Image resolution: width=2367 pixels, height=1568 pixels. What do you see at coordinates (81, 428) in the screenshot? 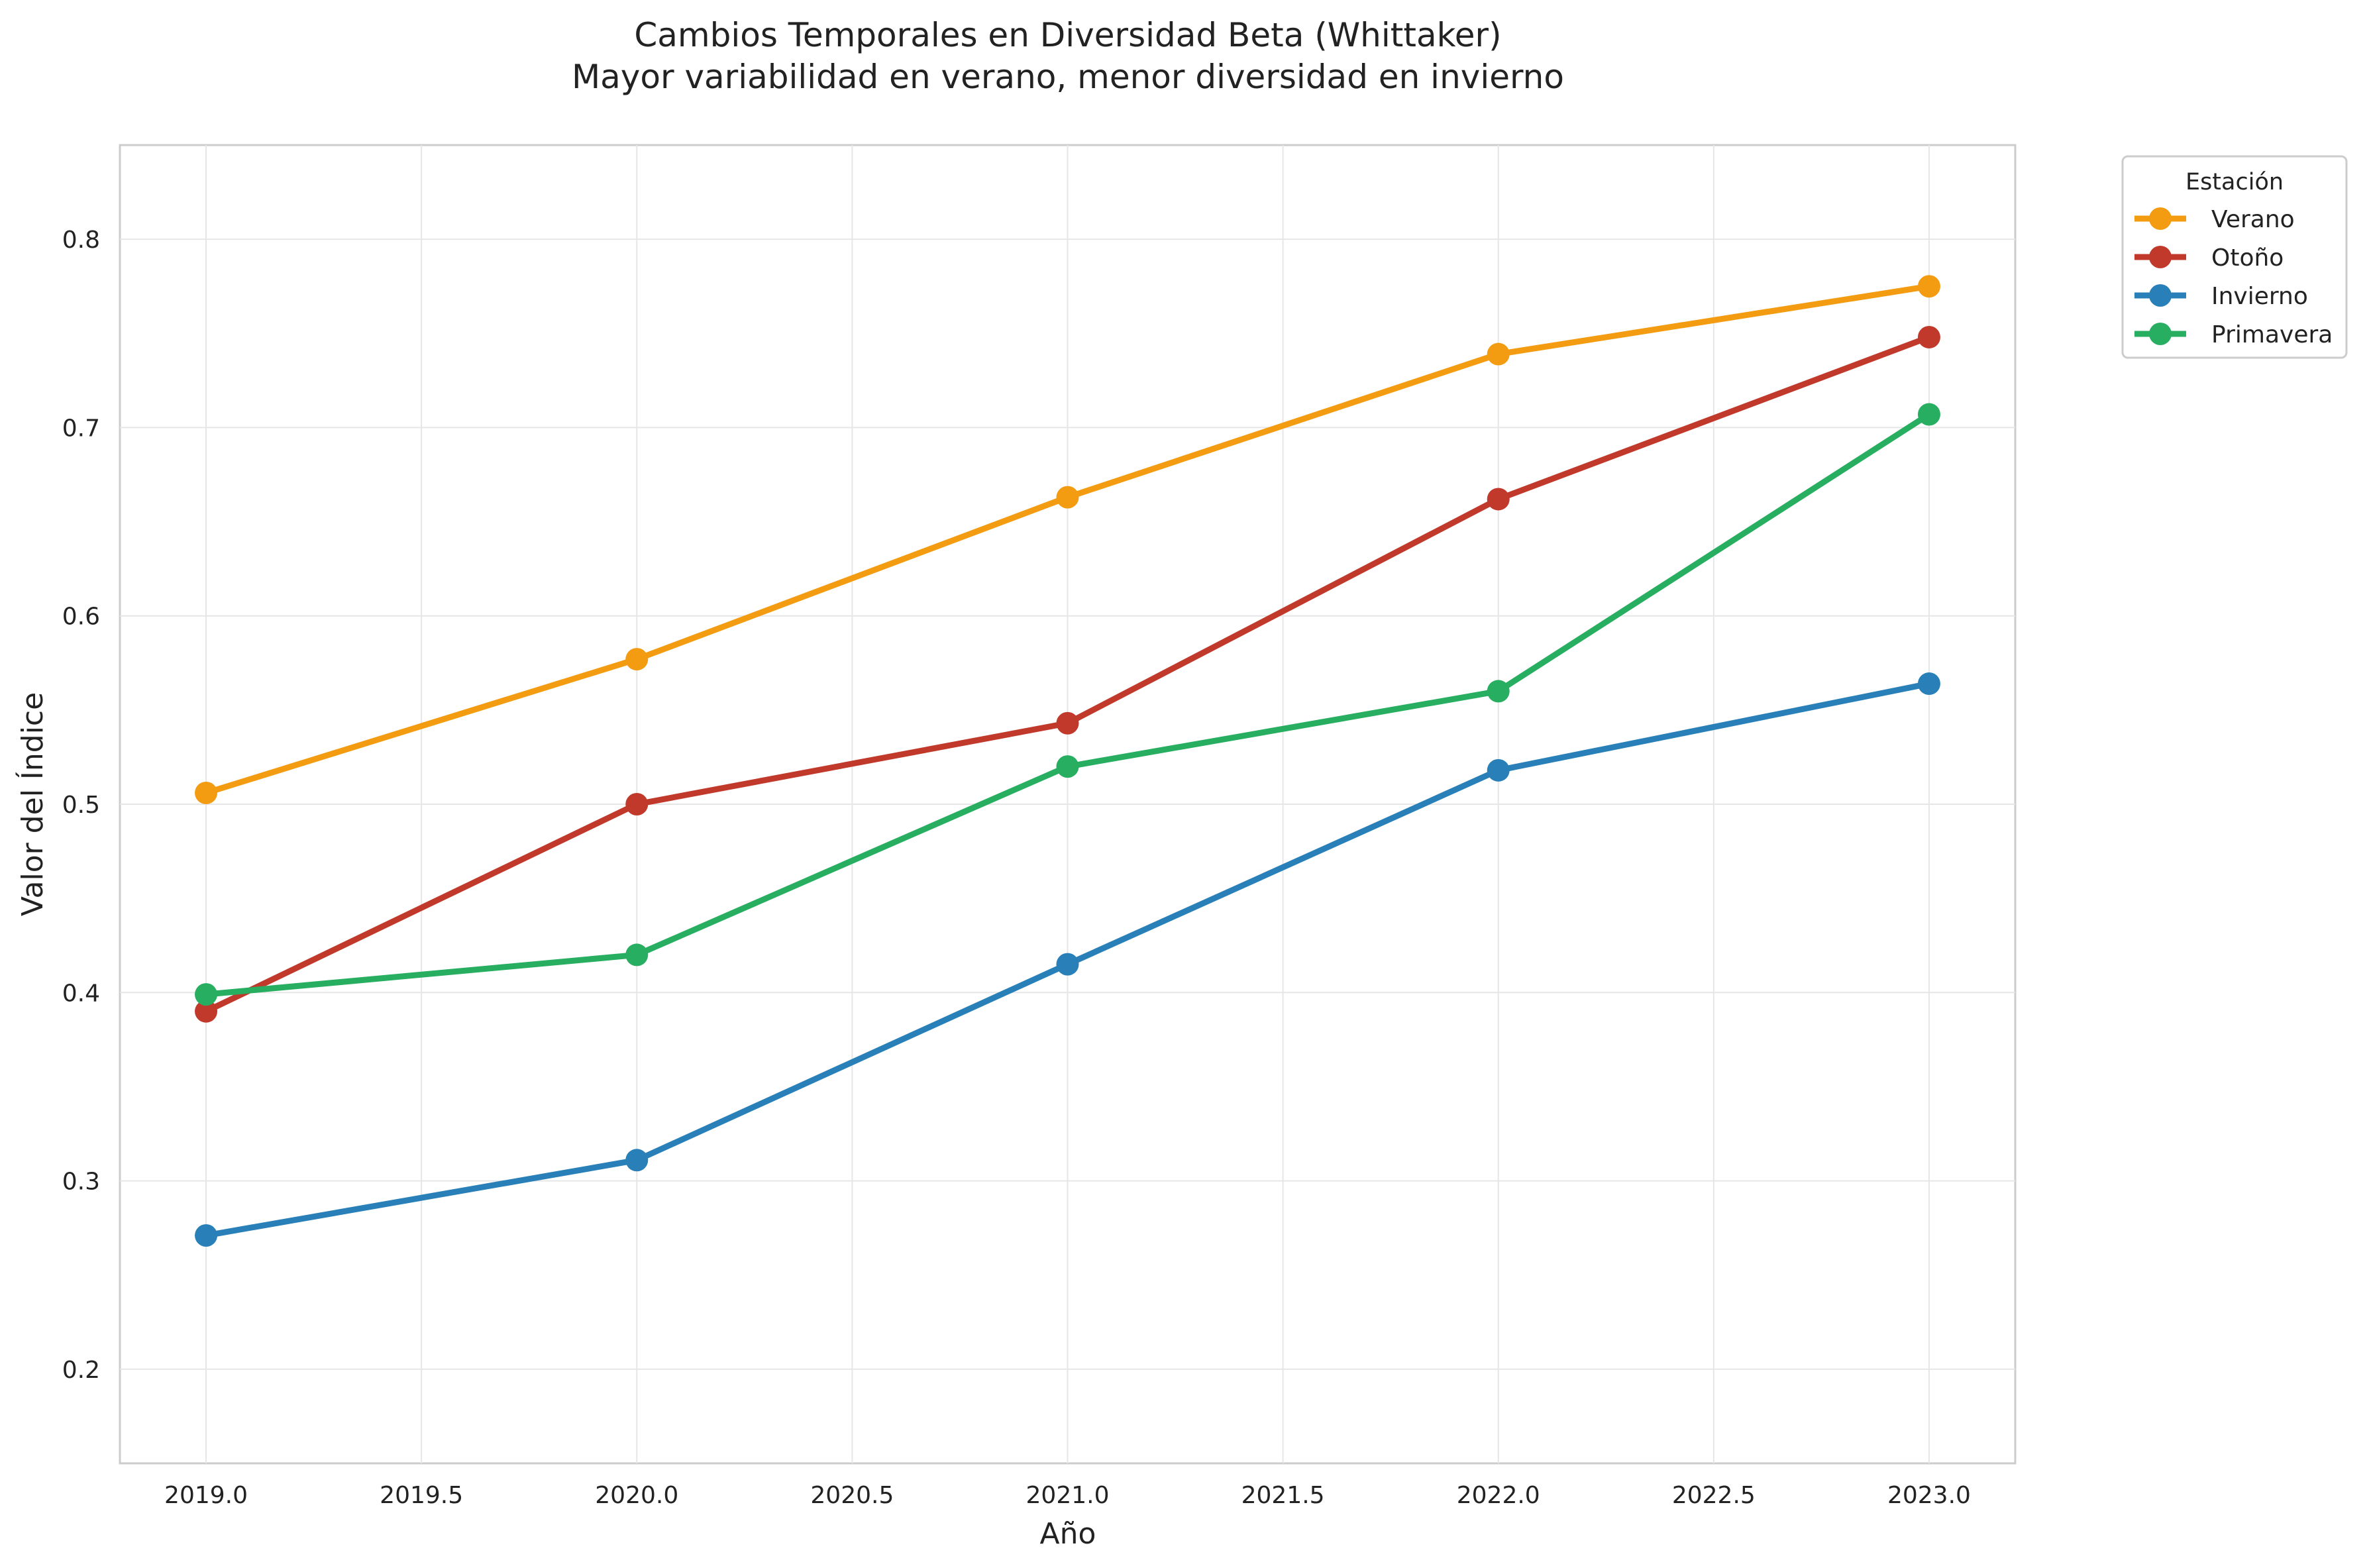
I see `y-tick-label: 0.7` at bounding box center [81, 428].